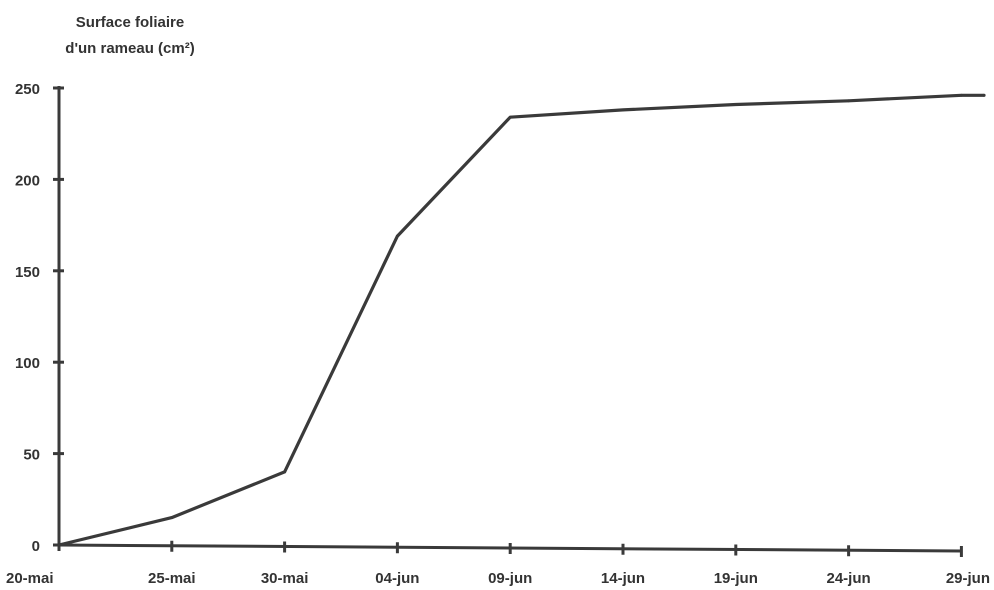  Describe the element at coordinates (36, 546) in the screenshot. I see `y-tick-label: 0` at that location.